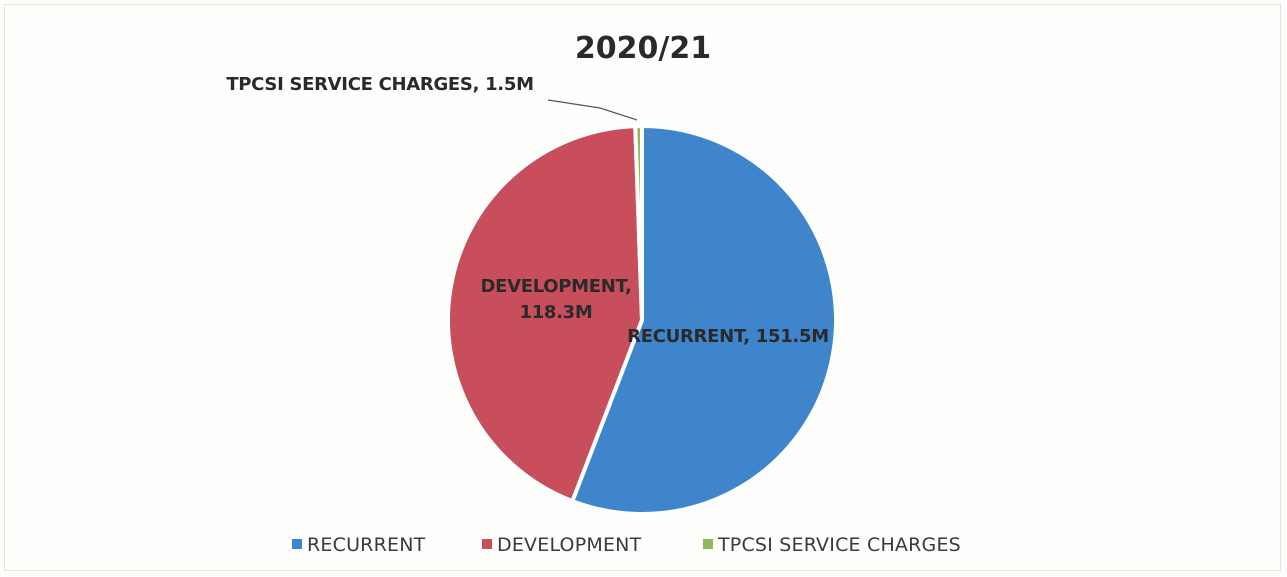  What do you see at coordinates (839, 545) in the screenshot?
I see `legend-label-tpcsi: TPCSI SERVICE CHARGES` at bounding box center [839, 545].